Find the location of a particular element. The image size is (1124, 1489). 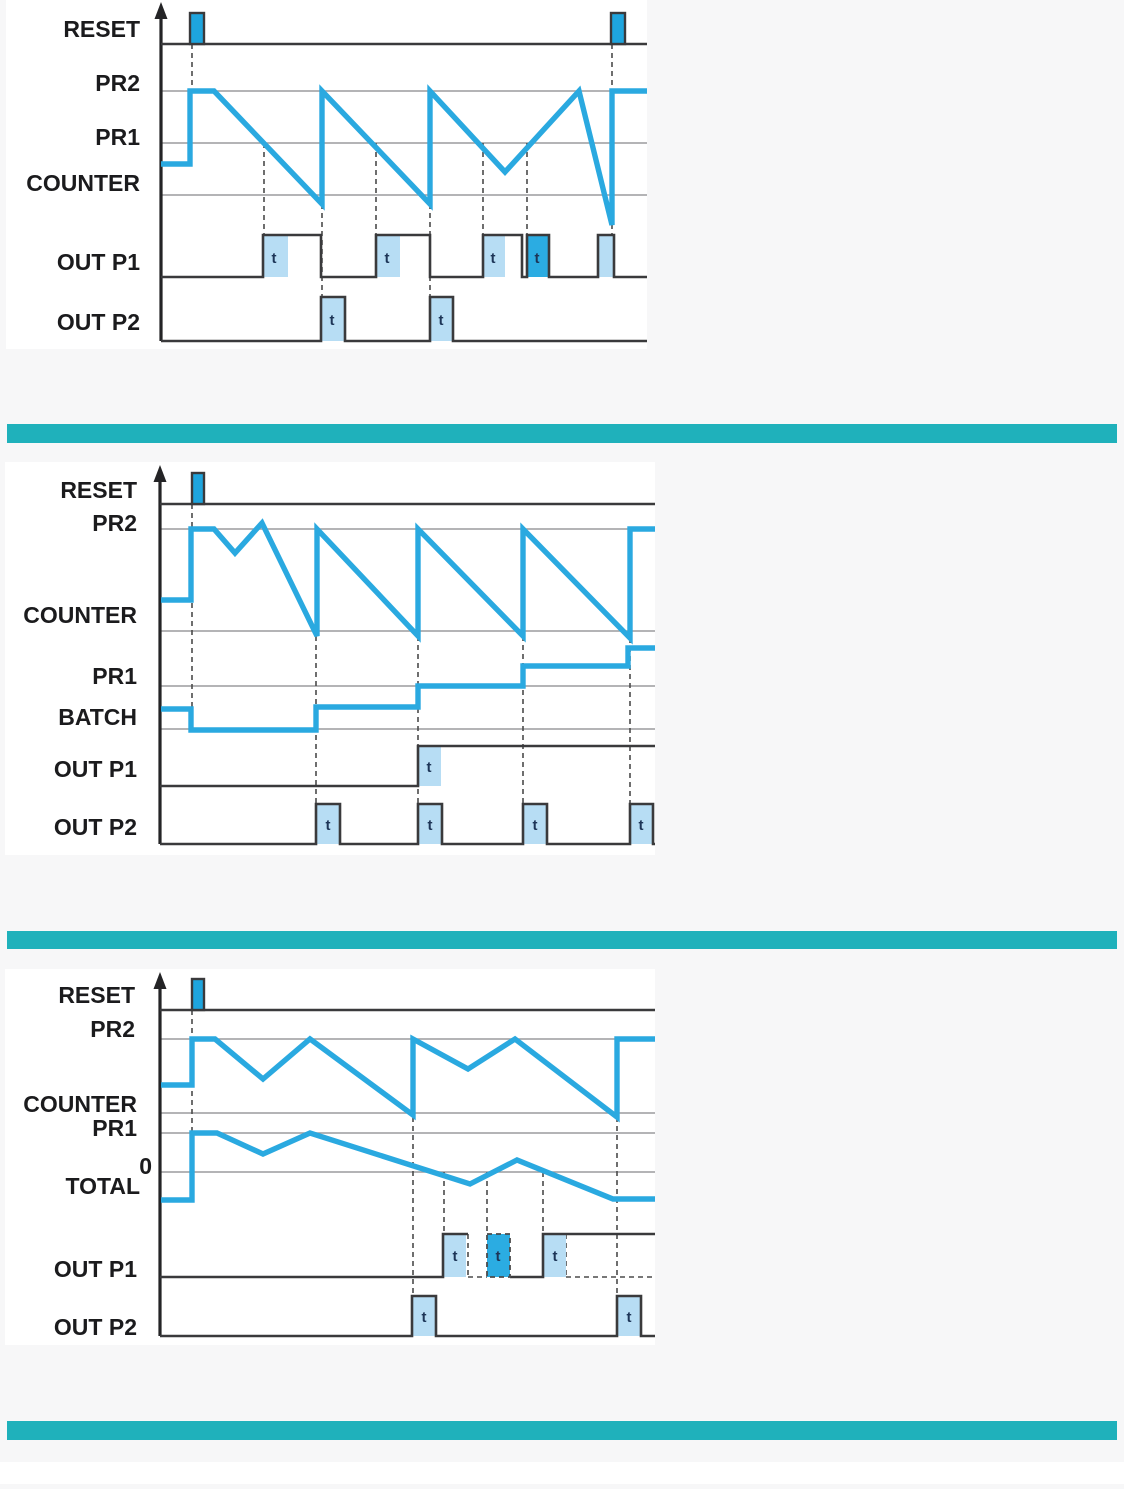

retrigger-pulse-outline is located at coordinates (498, 1255).